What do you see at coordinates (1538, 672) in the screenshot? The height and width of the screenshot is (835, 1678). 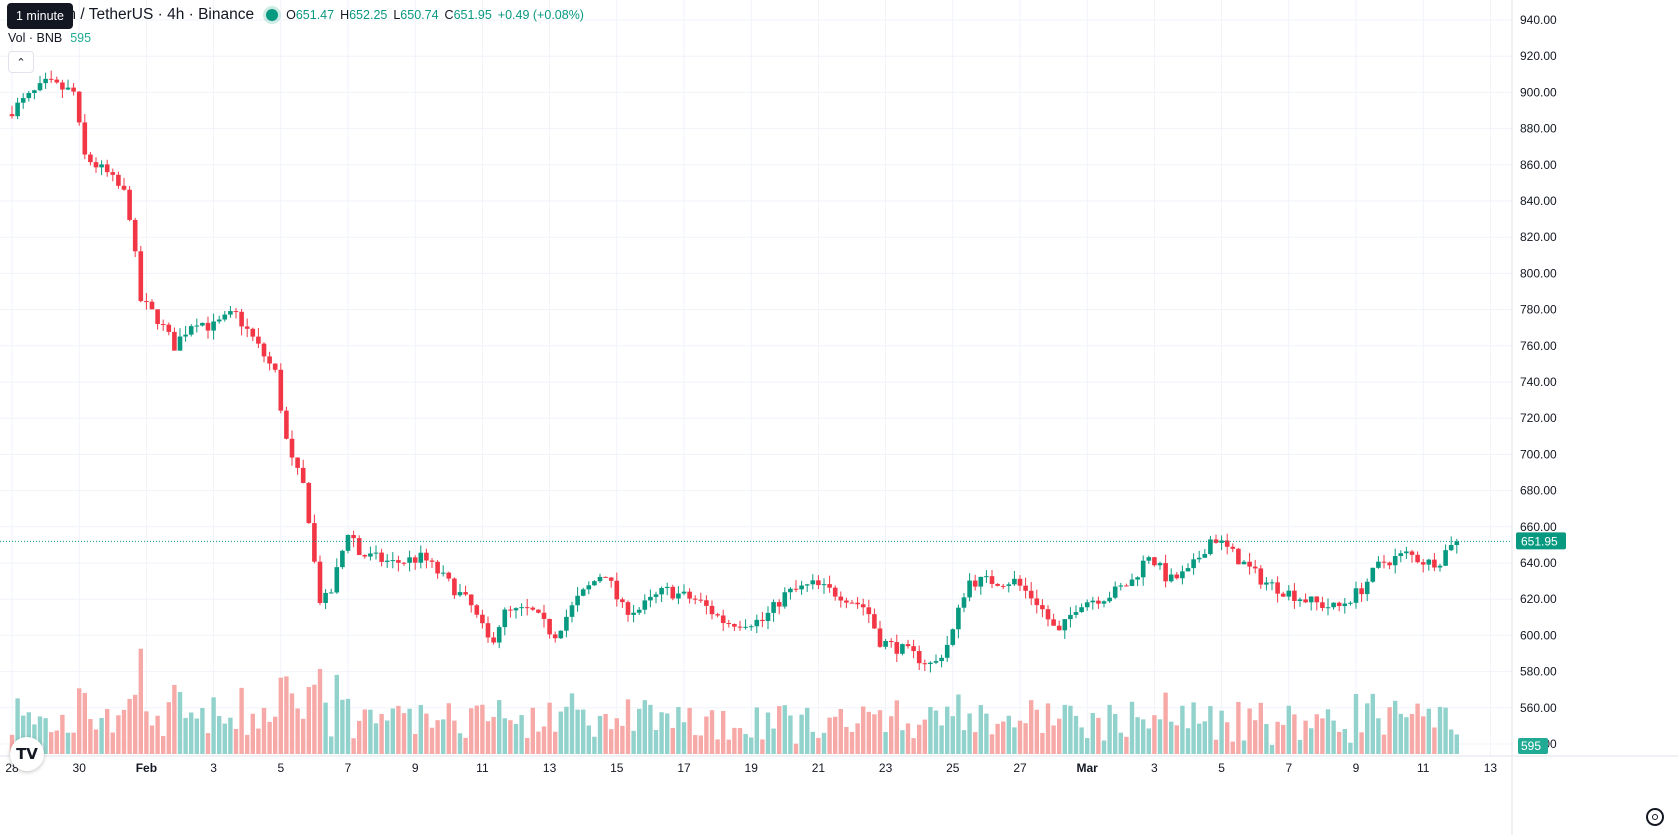 I see `price-tick-label: 580.00` at bounding box center [1538, 672].